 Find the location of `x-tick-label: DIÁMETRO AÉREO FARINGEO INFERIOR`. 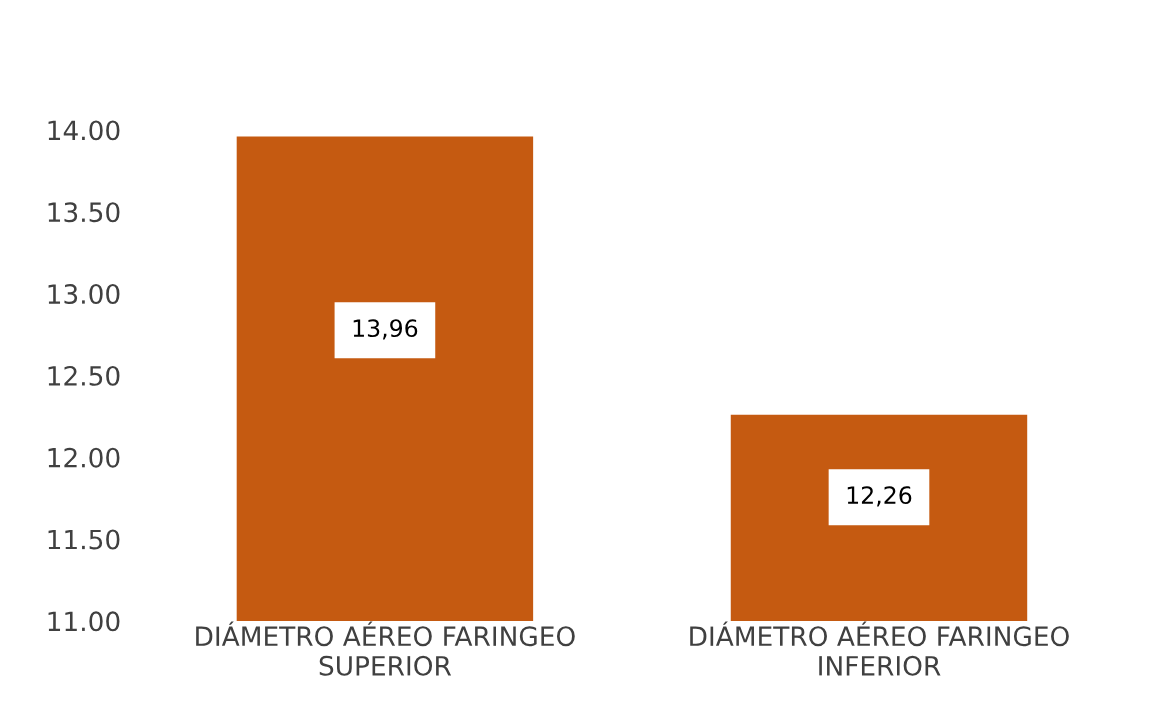

x-tick-label: DIÁMETRO AÉREO FARINGEO INFERIOR is located at coordinates (879, 648).